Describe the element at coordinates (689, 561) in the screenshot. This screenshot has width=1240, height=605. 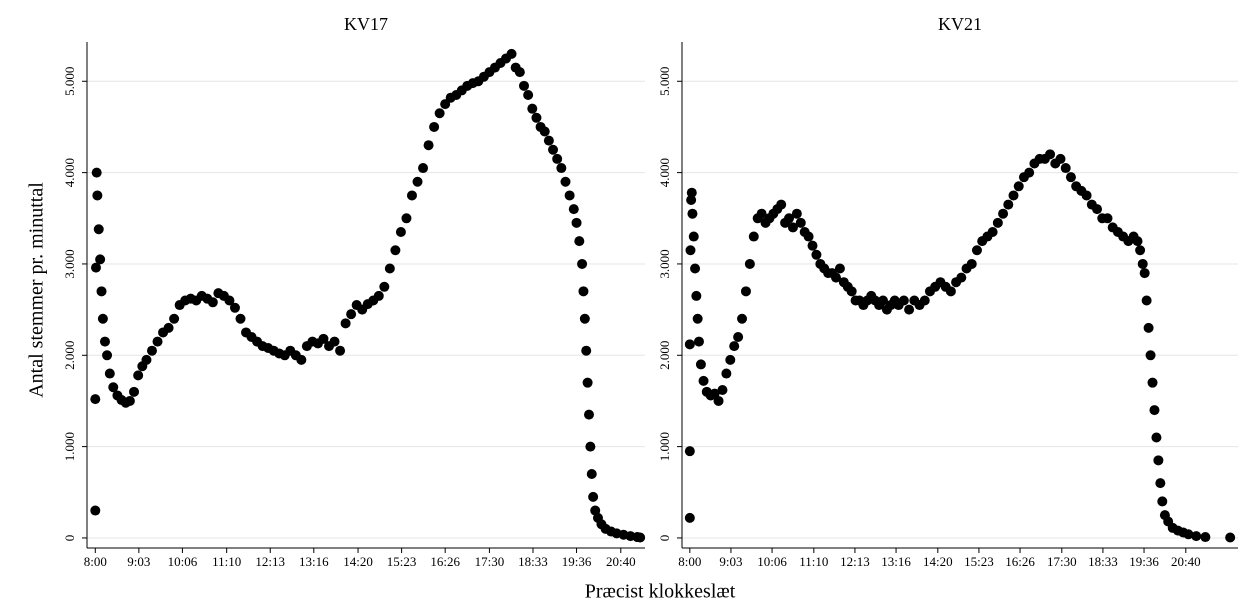
I see `x-tick-label: 8:00` at that location.